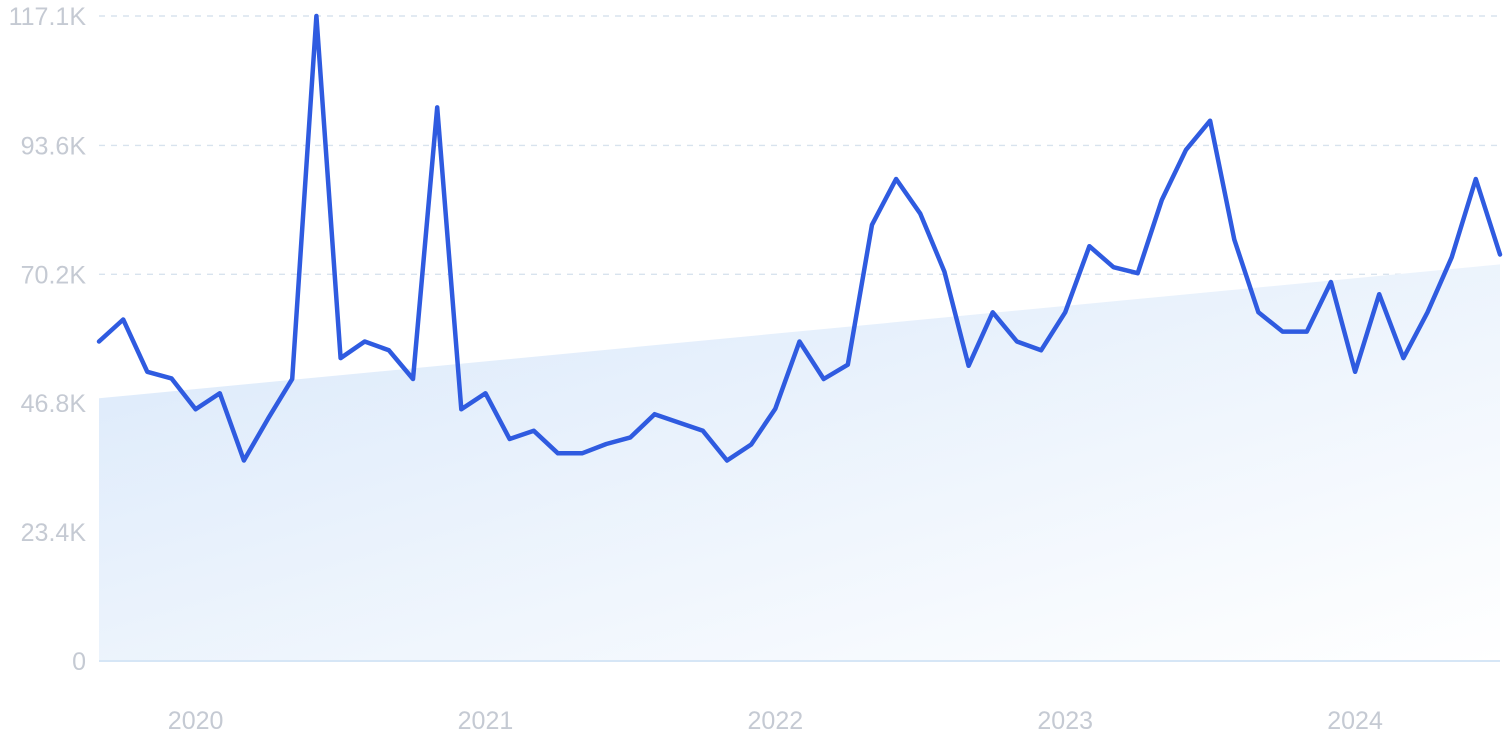 The height and width of the screenshot is (752, 1505). What do you see at coordinates (196, 721) in the screenshot?
I see `x-tick-label: 2020` at bounding box center [196, 721].